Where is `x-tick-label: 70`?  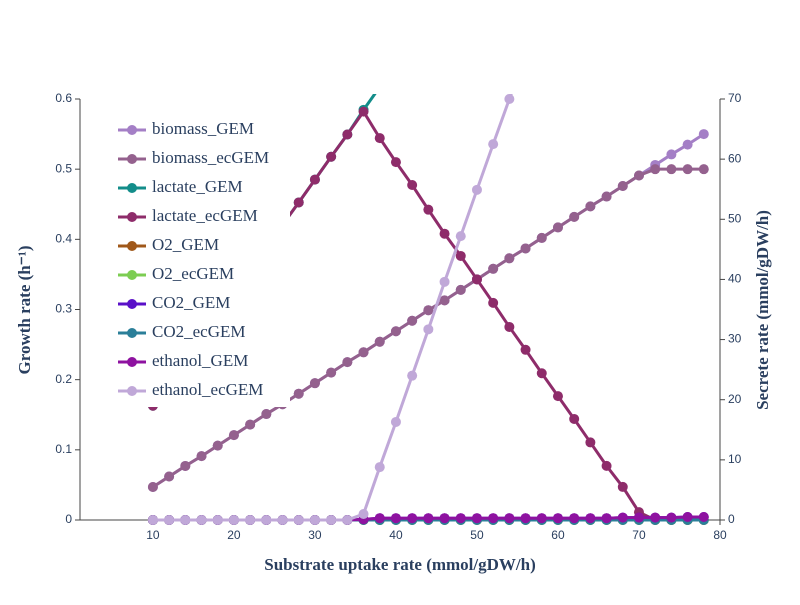
x-tick-label: 70 is located at coordinates (639, 535).